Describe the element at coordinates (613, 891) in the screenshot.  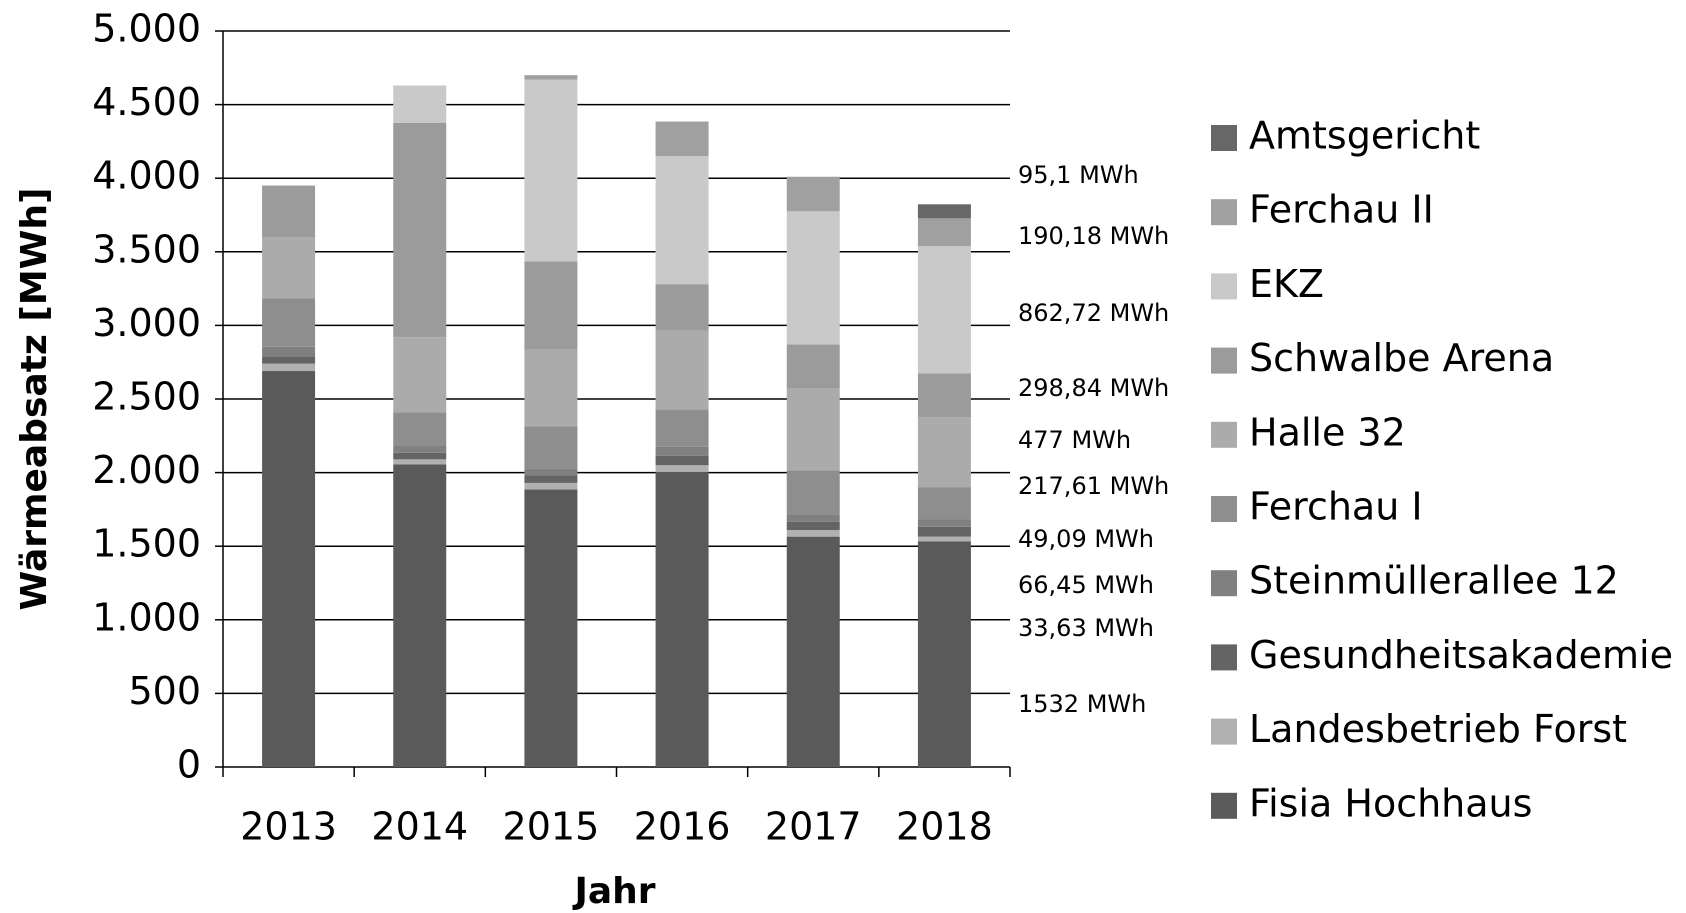
I see `x-axis-title: Jahr` at that location.